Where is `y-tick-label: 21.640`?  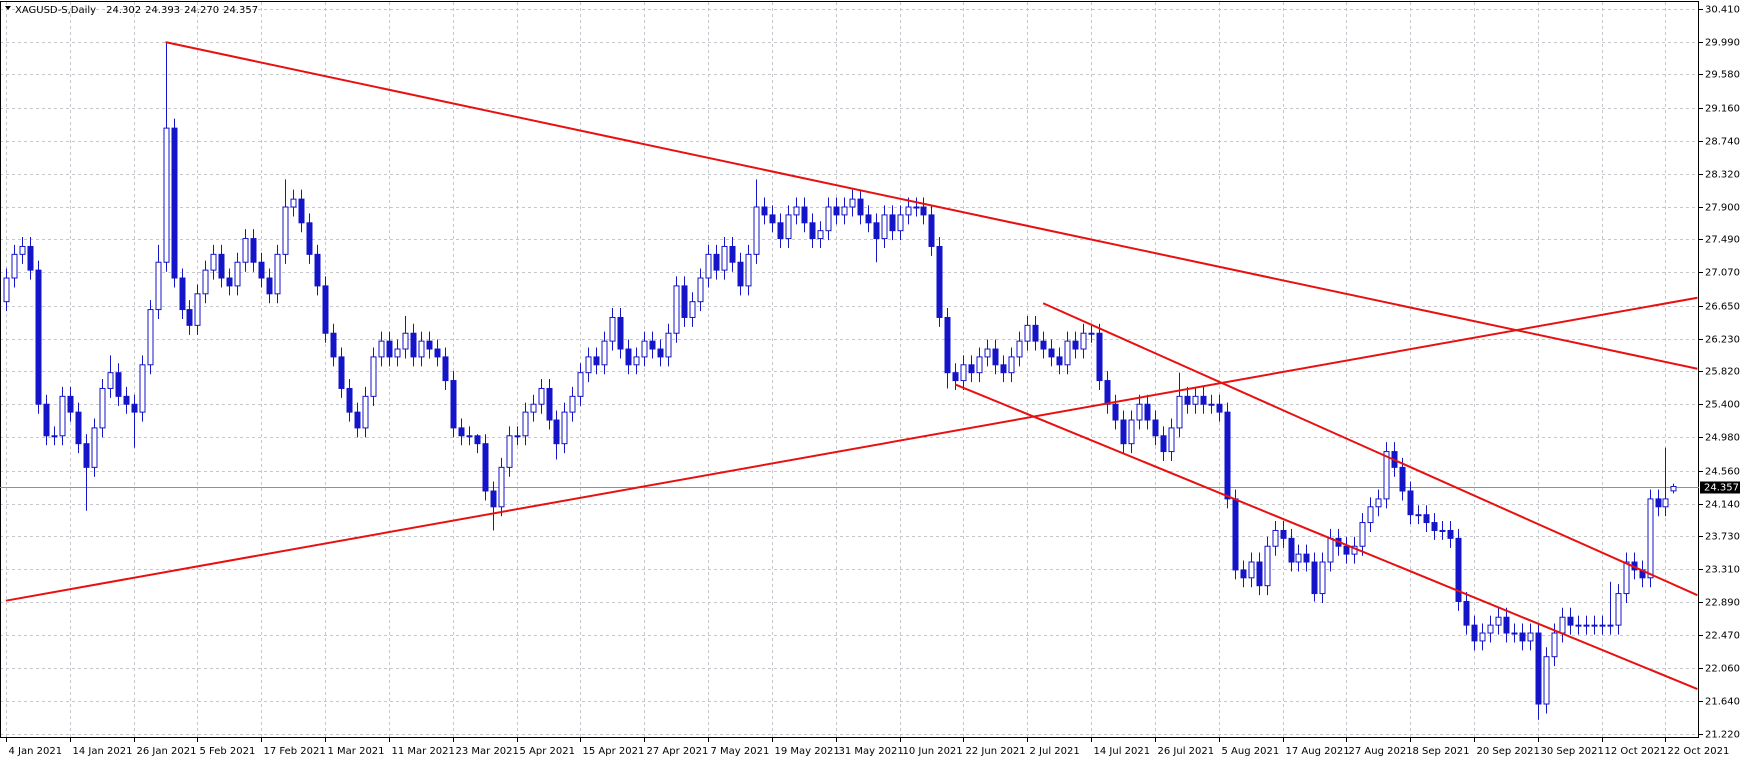 y-tick-label: 21.640 is located at coordinates (1722, 702).